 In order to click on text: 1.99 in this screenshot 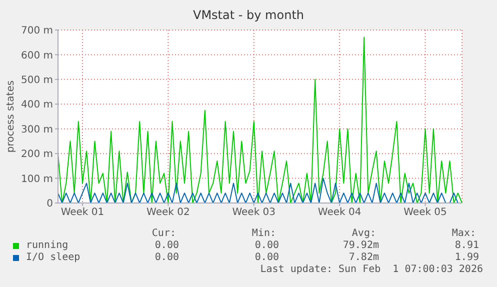, I will do `click(466, 257)`.